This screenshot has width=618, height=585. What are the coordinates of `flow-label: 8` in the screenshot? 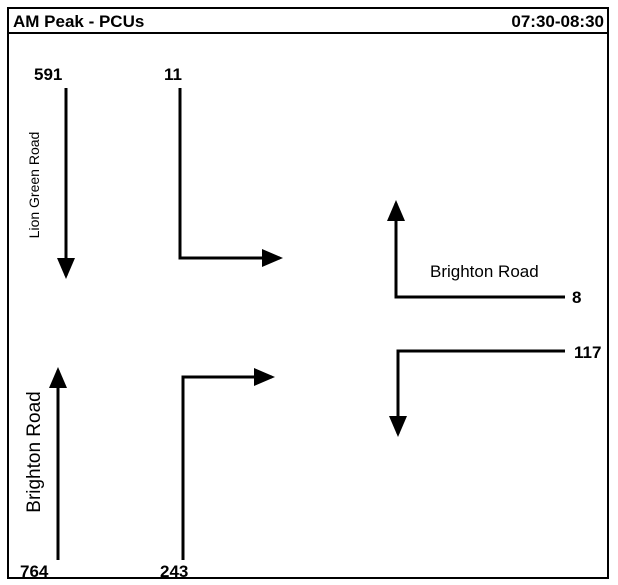 It's located at (576, 297).